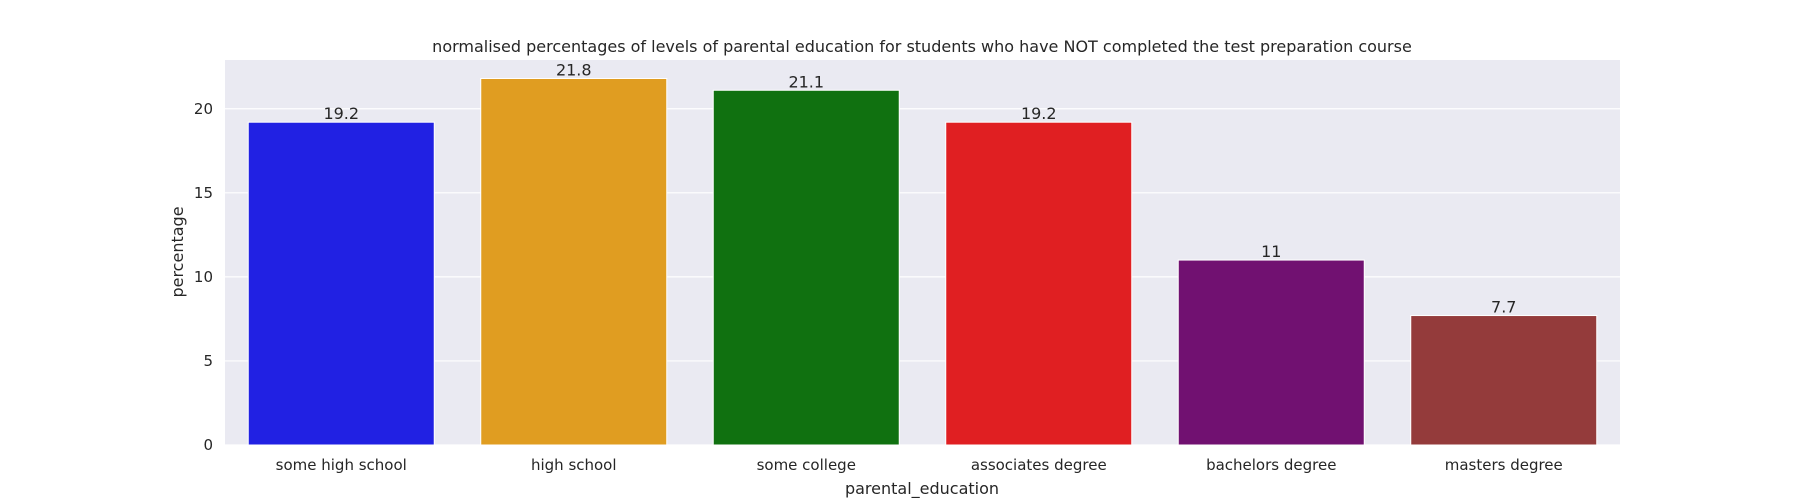  Describe the element at coordinates (806, 81) in the screenshot. I see `bar-value-label: 21.1` at that location.